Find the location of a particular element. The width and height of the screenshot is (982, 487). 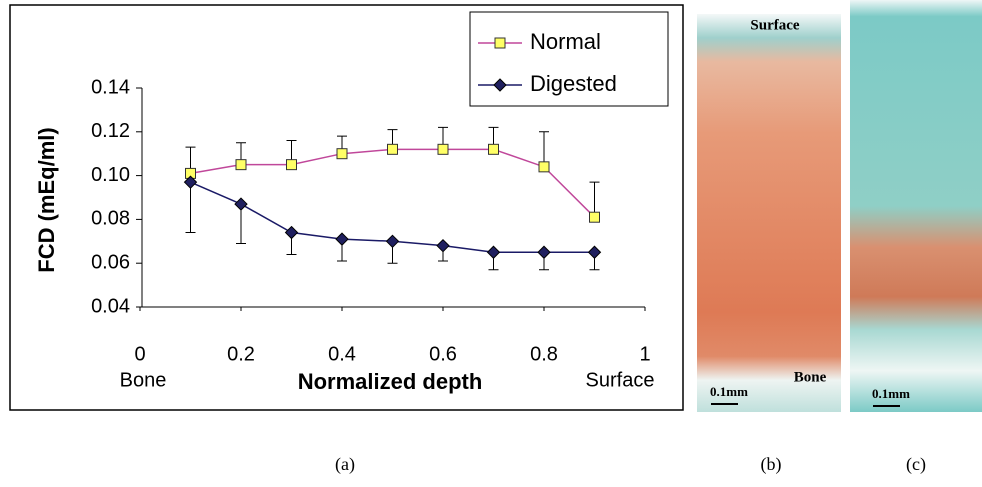

x-end-label: Surface is located at coordinates (620, 380).